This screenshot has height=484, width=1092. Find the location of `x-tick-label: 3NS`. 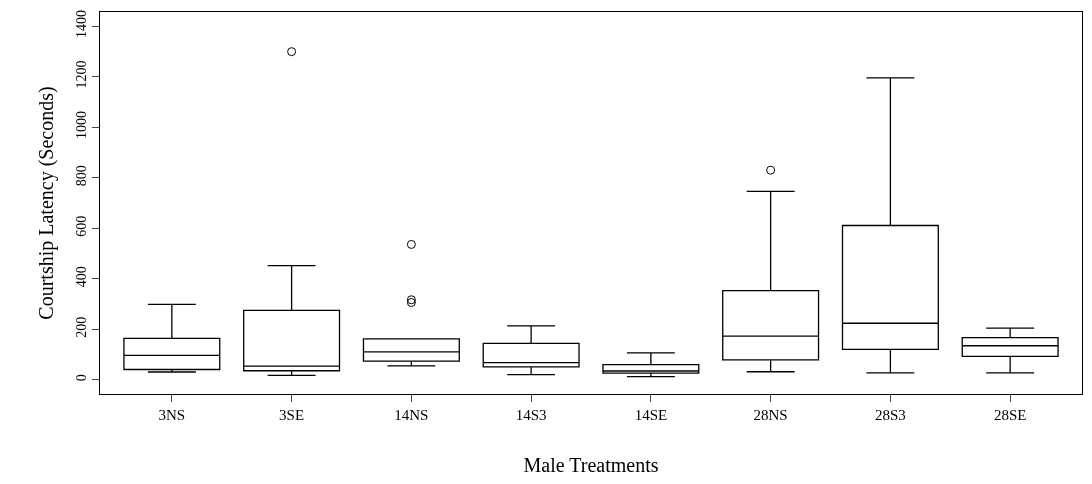

x-tick-label: 3NS is located at coordinates (172, 415).